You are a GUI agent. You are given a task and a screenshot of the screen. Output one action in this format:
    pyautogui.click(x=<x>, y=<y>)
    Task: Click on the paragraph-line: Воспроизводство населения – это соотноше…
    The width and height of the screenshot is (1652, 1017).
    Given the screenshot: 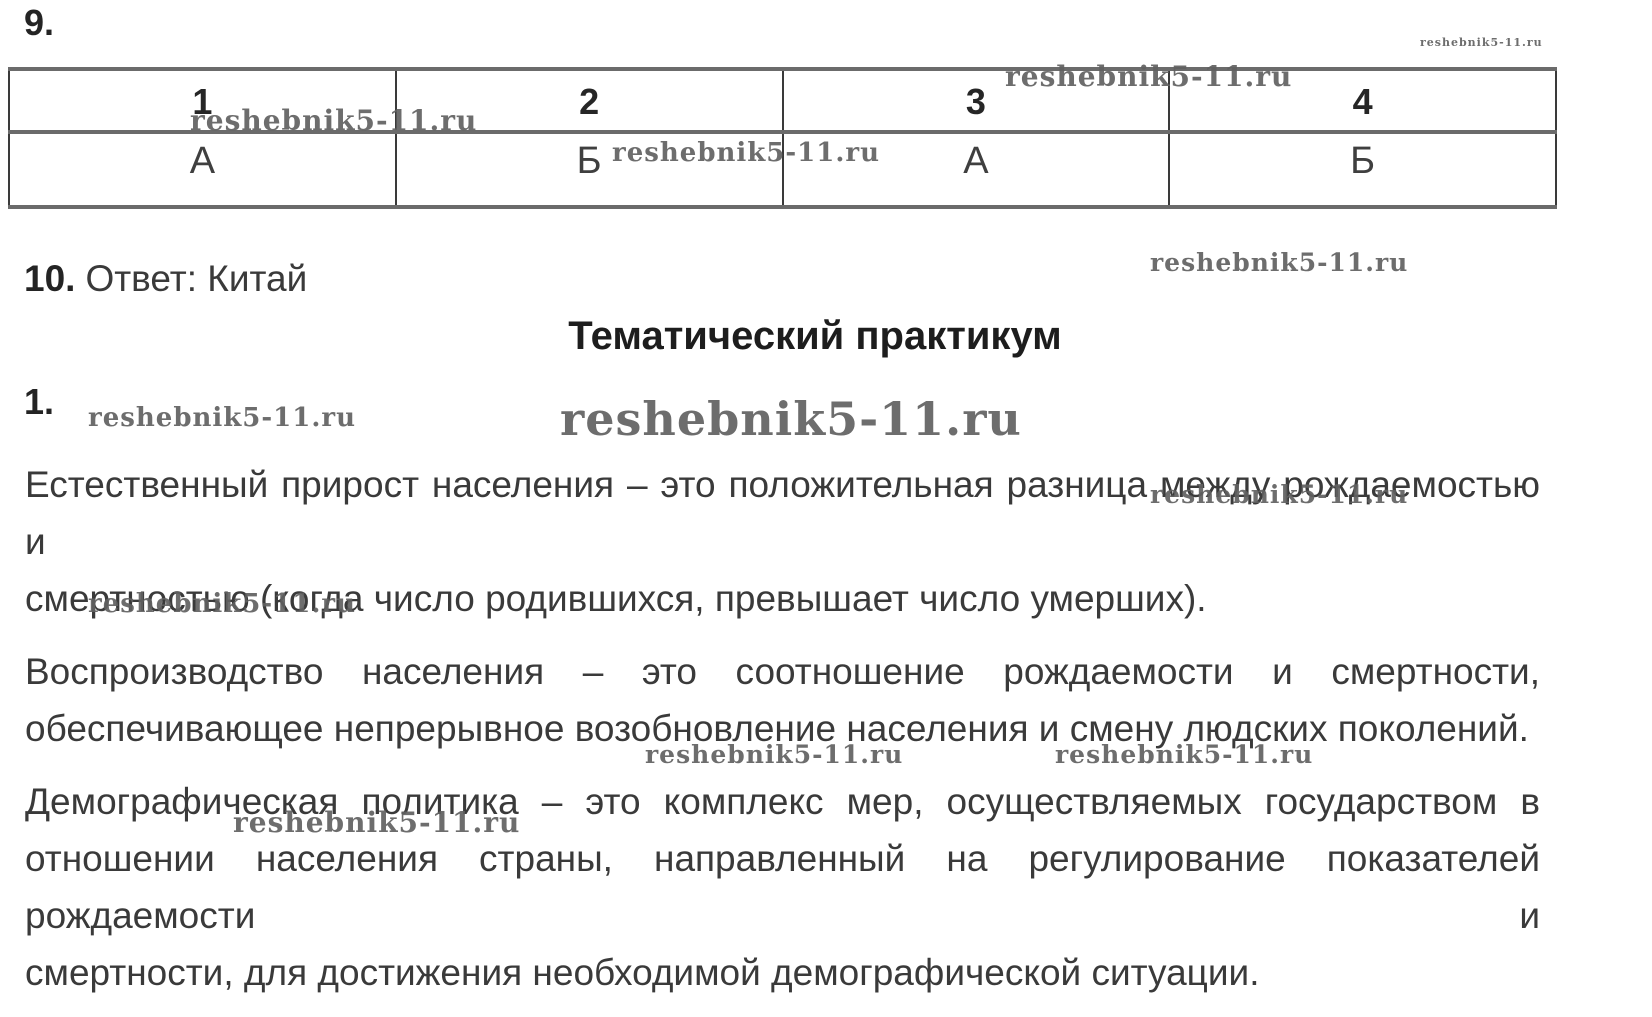 What is the action you would take?
    pyautogui.click(x=782, y=671)
    